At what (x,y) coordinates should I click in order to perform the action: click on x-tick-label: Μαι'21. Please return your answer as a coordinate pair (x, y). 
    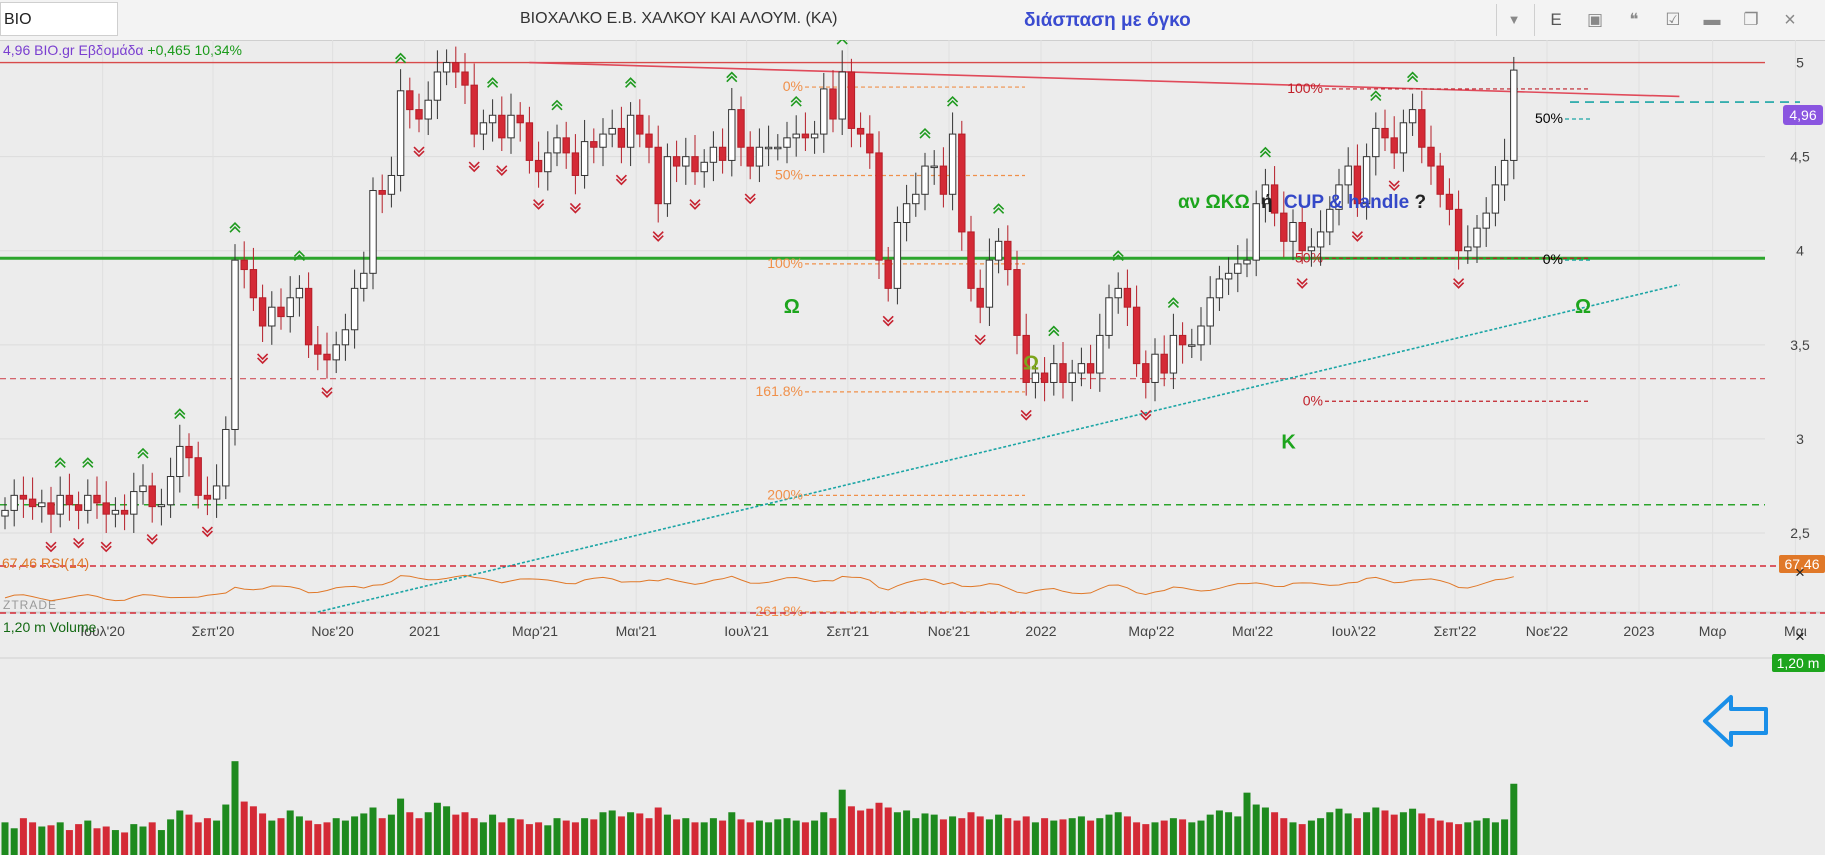
    Looking at the image, I should click on (636, 631).